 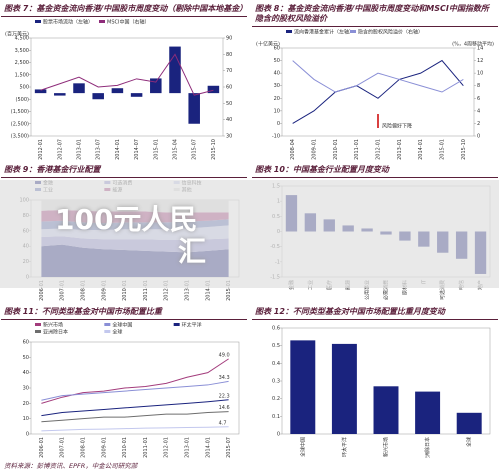 What do you see at coordinates (124, 9) in the screenshot?
I see `chart-title: 图表 7：基金资金流向香港/中国股市周度变动（剔除中国本地基金）` at bounding box center [124, 9].